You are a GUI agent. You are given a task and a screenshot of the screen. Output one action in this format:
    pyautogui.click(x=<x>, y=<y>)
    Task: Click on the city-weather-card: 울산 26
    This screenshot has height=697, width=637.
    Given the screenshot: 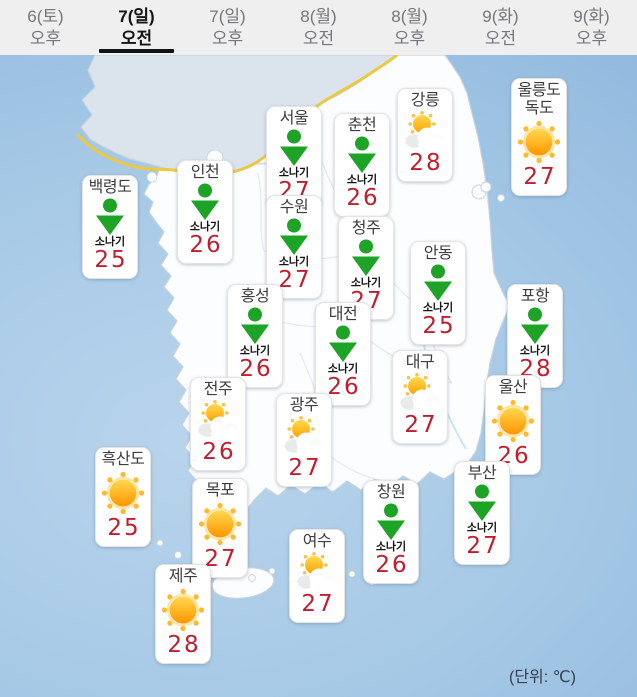 What is the action you would take?
    pyautogui.click(x=513, y=425)
    